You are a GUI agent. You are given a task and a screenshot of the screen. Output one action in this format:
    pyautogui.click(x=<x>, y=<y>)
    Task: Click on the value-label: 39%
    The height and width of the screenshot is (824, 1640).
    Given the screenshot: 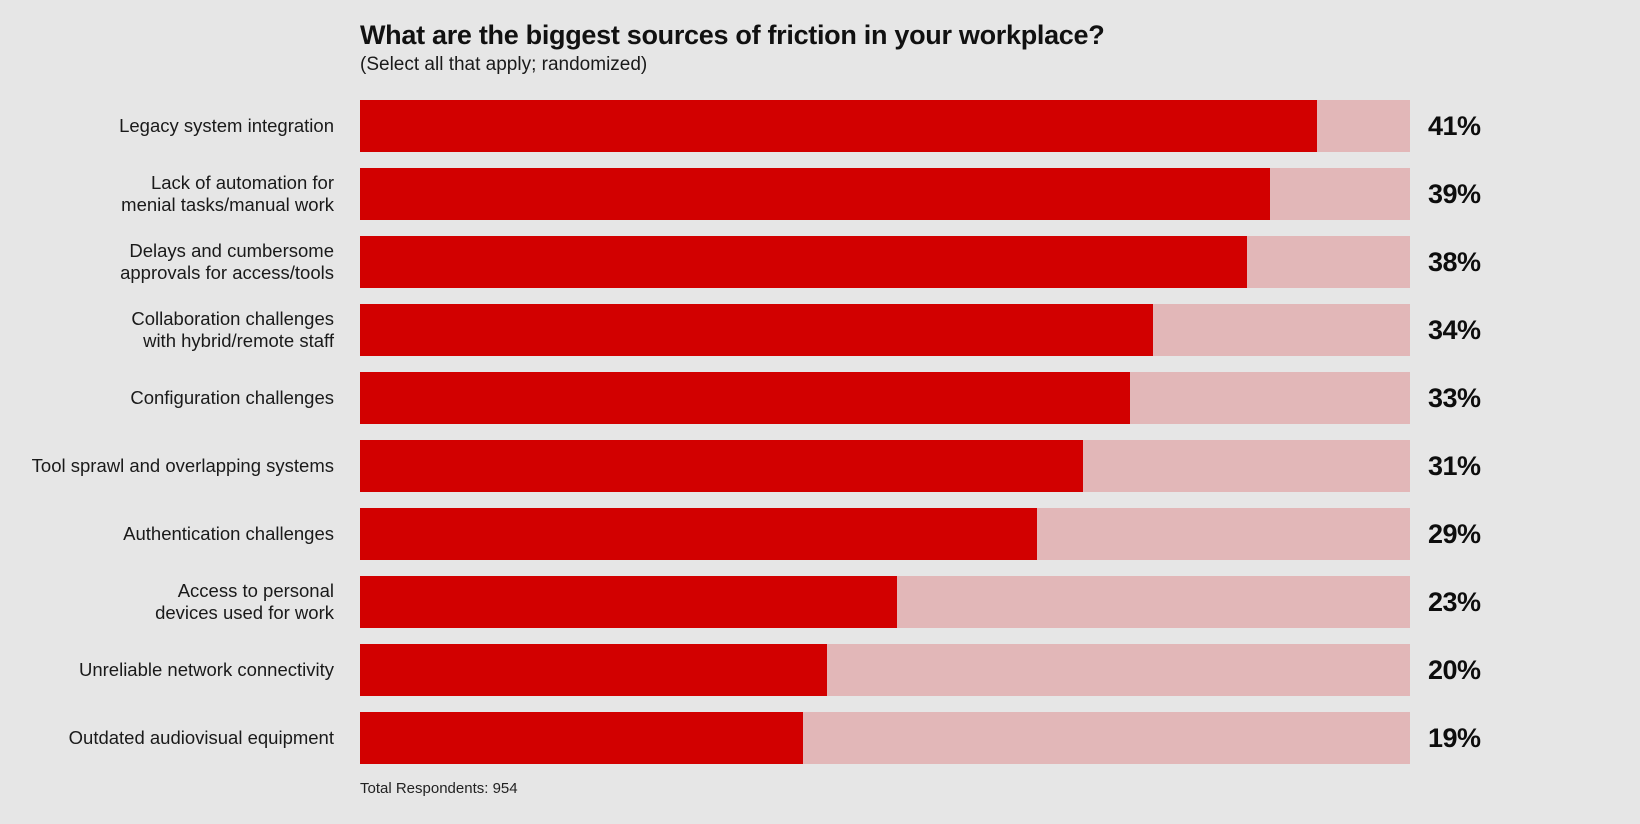 What is the action you would take?
    pyautogui.click(x=1454, y=193)
    